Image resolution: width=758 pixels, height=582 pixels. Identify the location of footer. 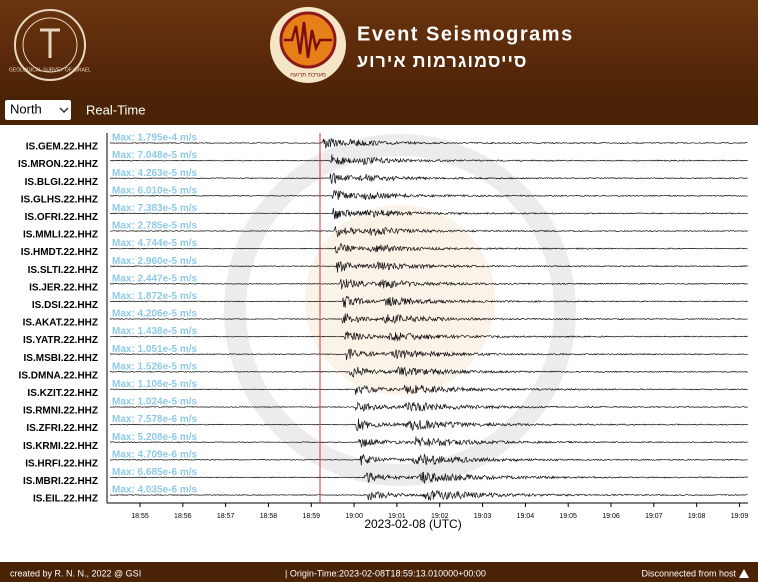
(379, 572).